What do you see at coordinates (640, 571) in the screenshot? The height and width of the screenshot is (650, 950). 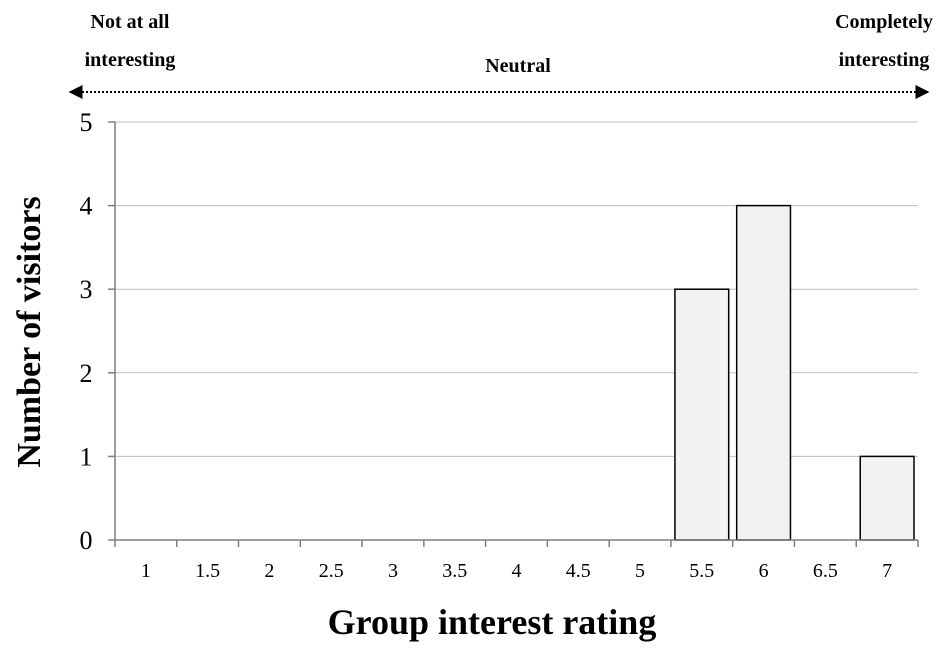 I see `x-tick-label: 5` at bounding box center [640, 571].